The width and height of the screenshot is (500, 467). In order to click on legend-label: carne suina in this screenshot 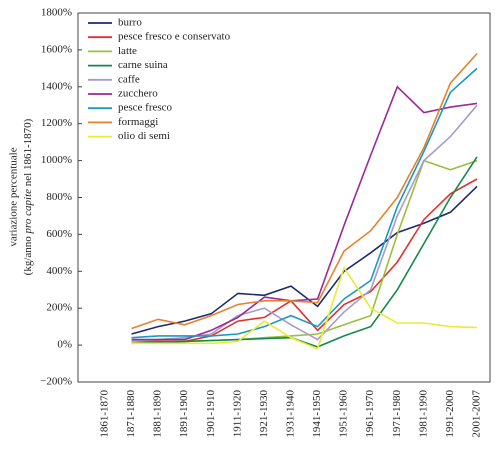, I will do `click(143, 65)`.